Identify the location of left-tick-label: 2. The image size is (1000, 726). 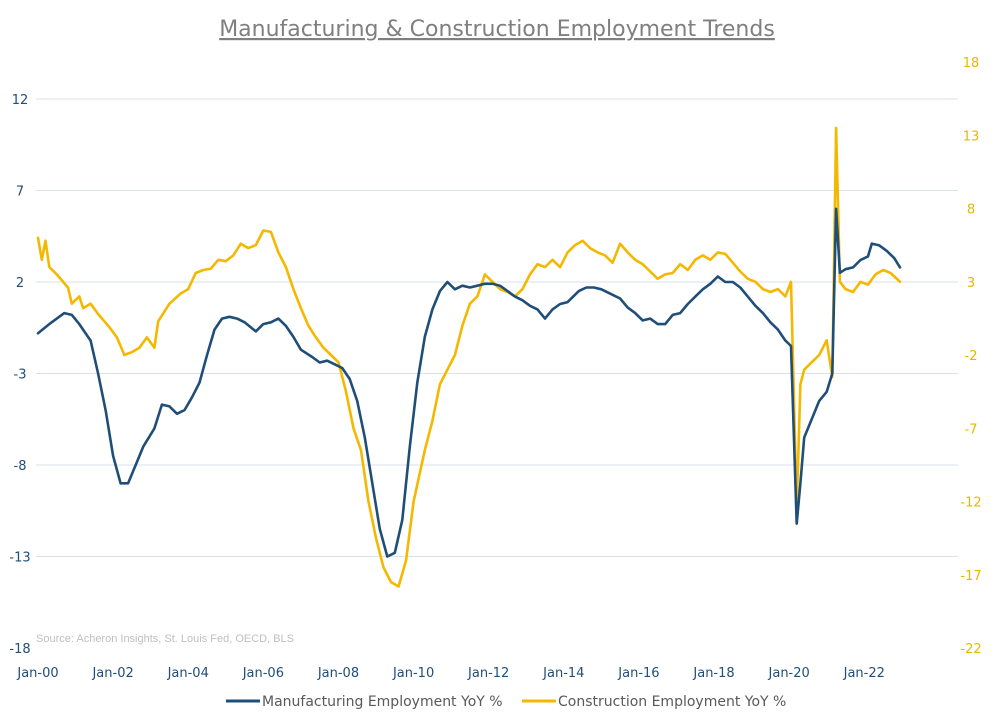
(20, 283).